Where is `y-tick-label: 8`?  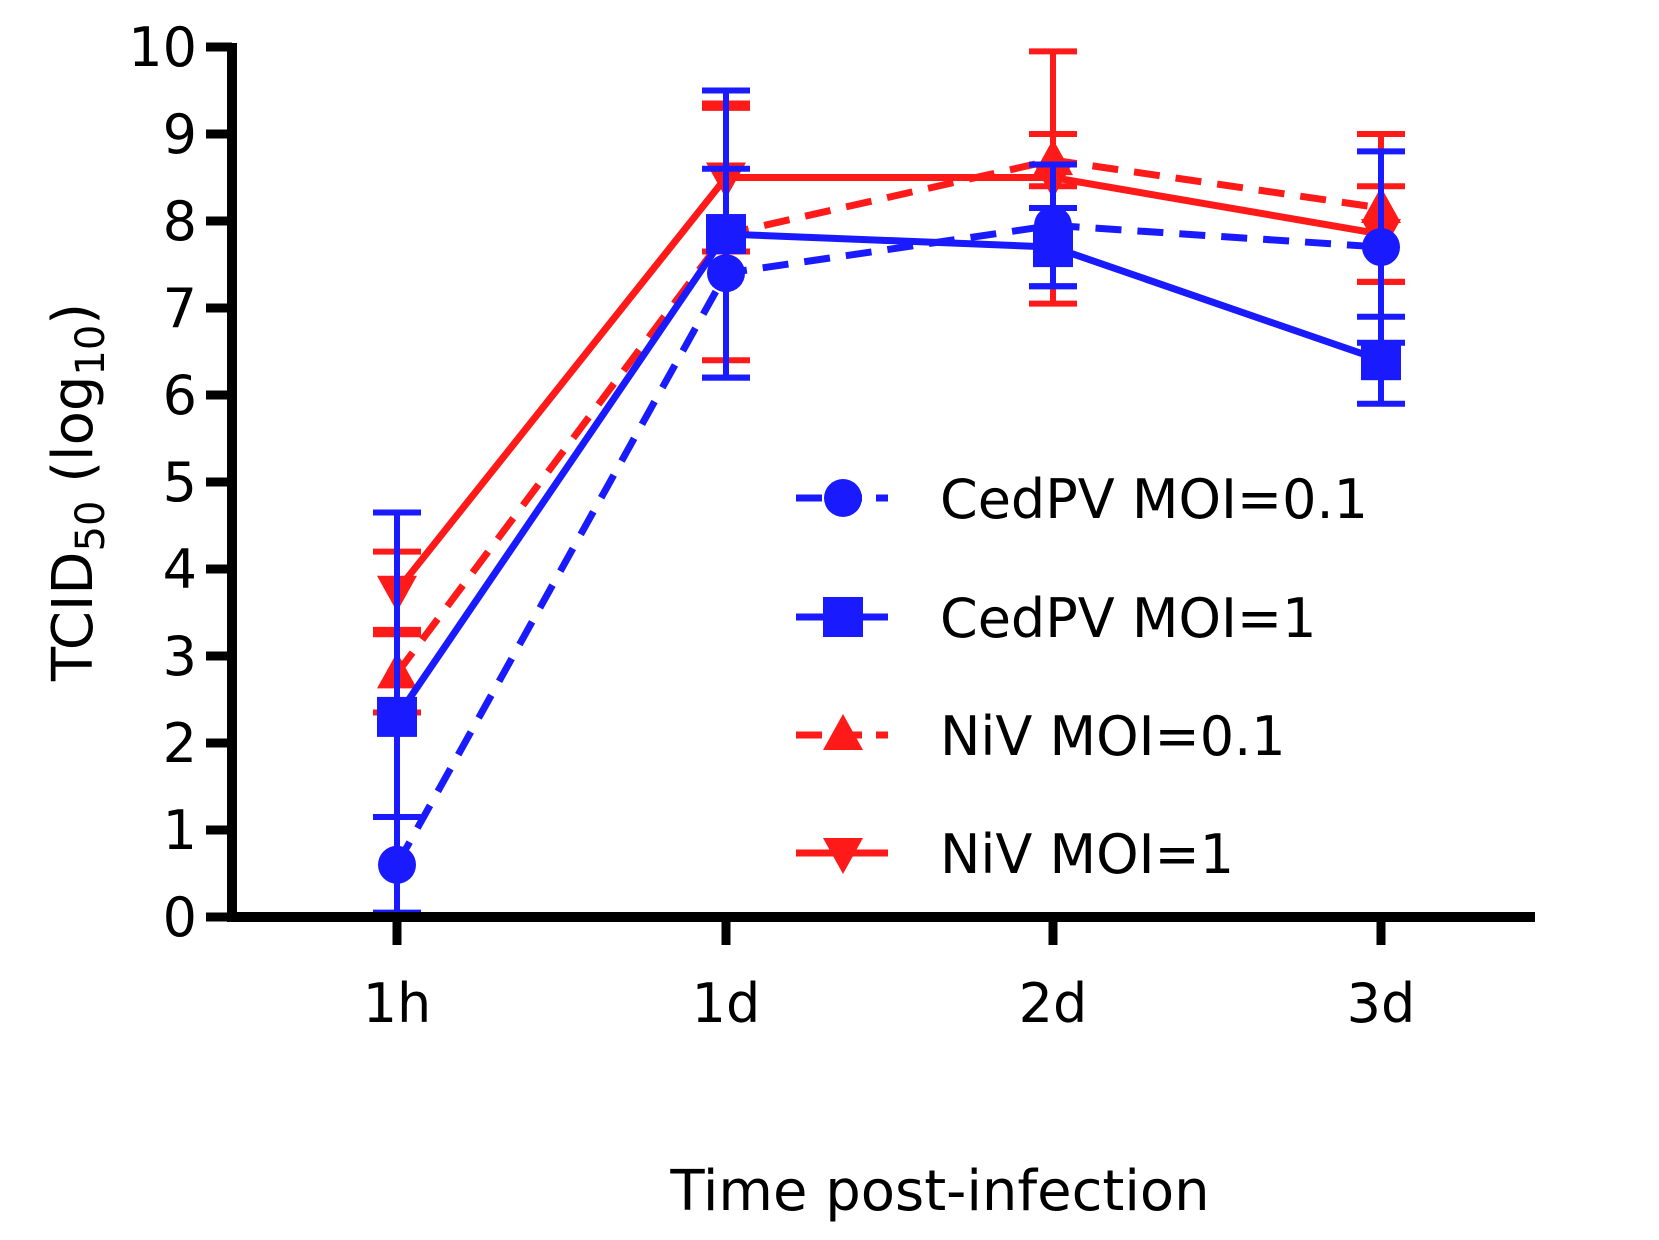 y-tick-label: 8 is located at coordinates (180, 221).